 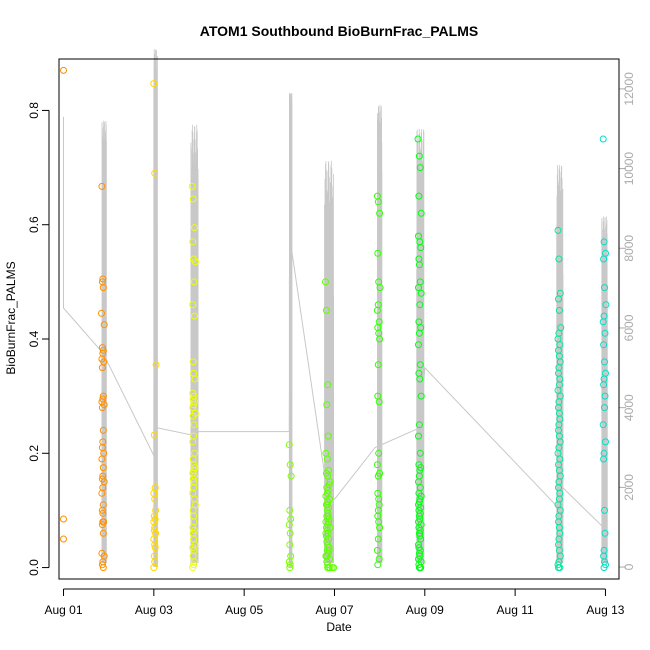 I want to click on x-tick-label: Aug 13, so click(x=605, y=610).